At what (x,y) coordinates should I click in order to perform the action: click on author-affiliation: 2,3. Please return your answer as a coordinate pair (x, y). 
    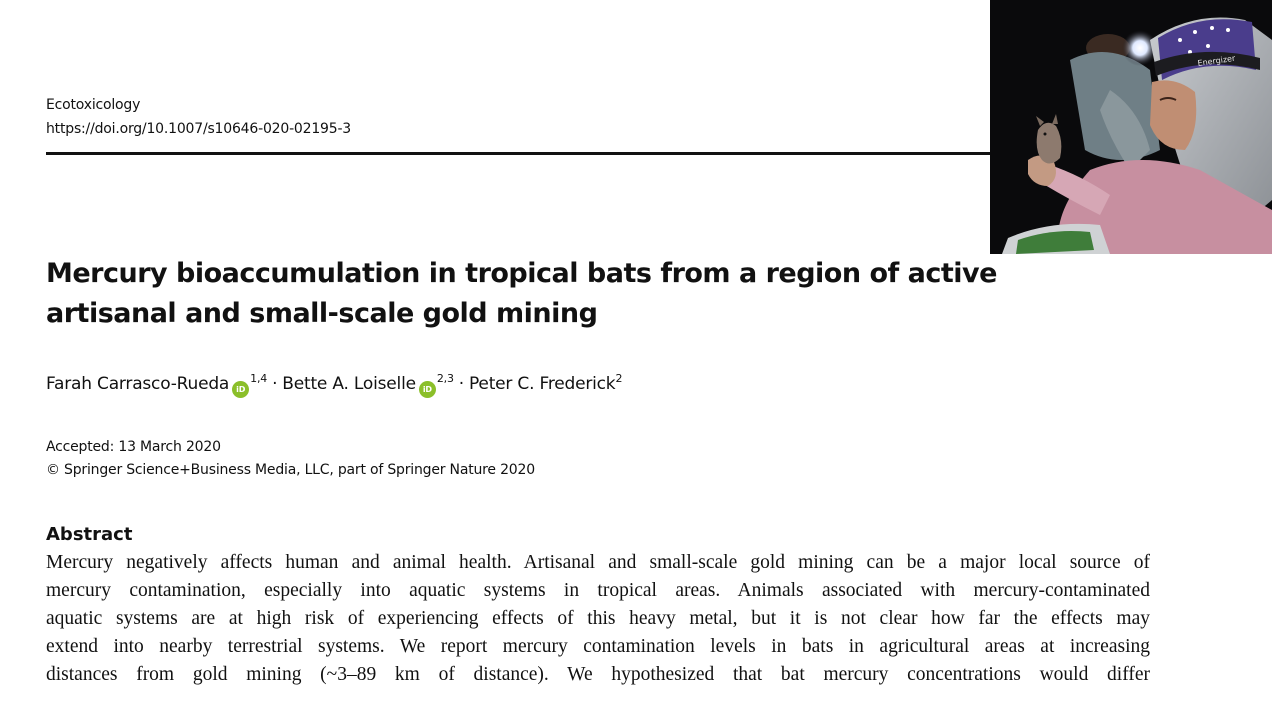
    Looking at the image, I should click on (445, 378).